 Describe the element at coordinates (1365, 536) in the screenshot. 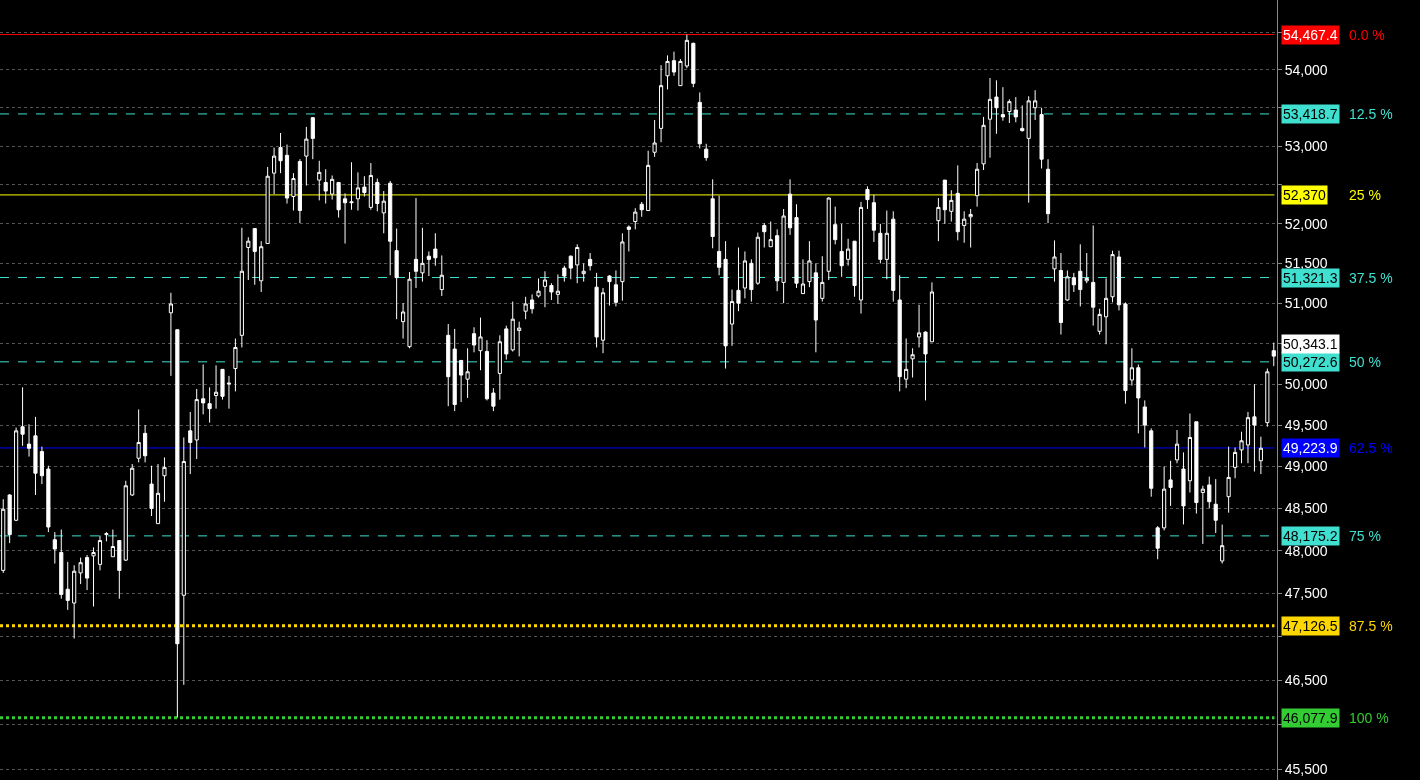

I see `text: 75 %` at that location.